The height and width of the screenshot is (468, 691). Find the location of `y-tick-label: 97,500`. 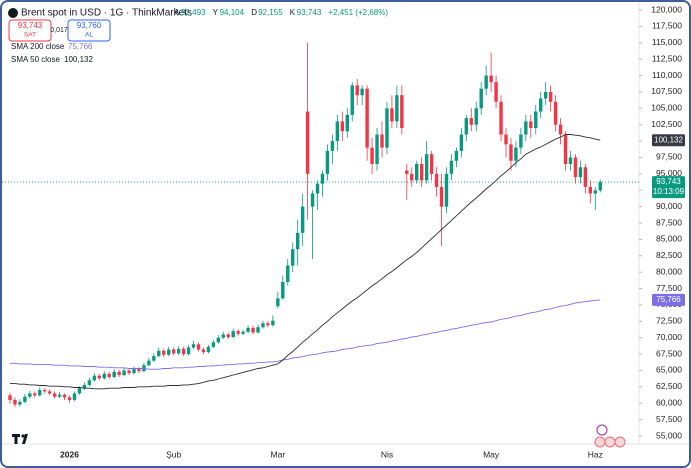

y-tick-label: 97,500 is located at coordinates (669, 157).